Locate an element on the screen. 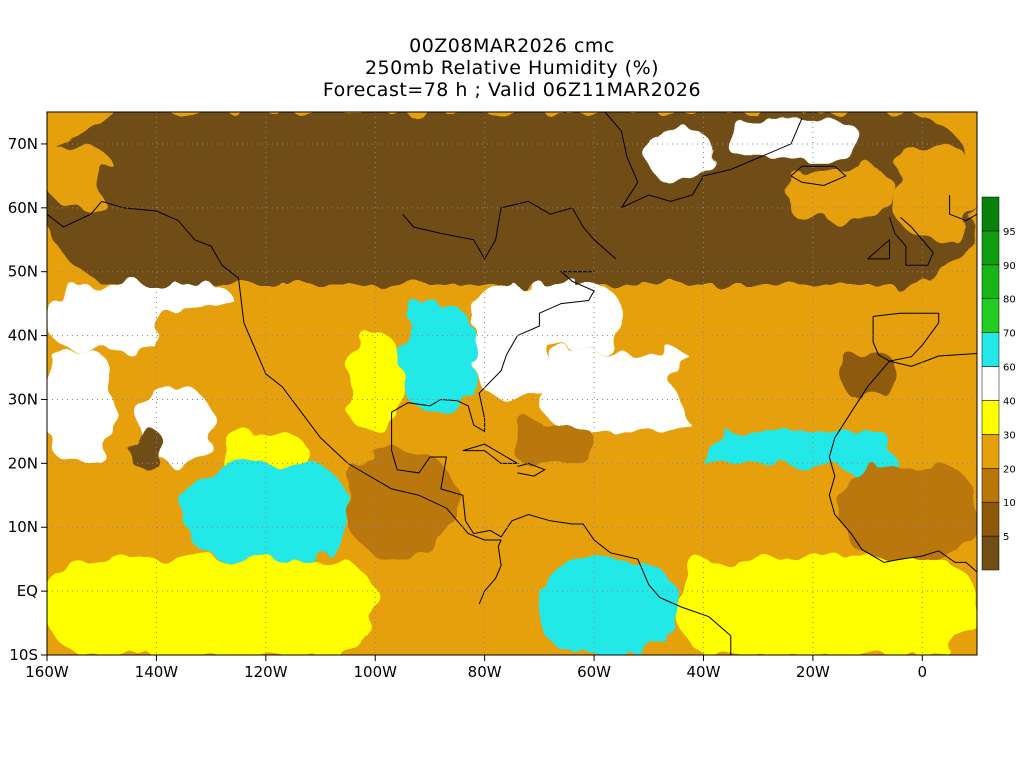 This screenshot has width=1024, height=768. colorbar-label-5: 60 is located at coordinates (1009, 368).